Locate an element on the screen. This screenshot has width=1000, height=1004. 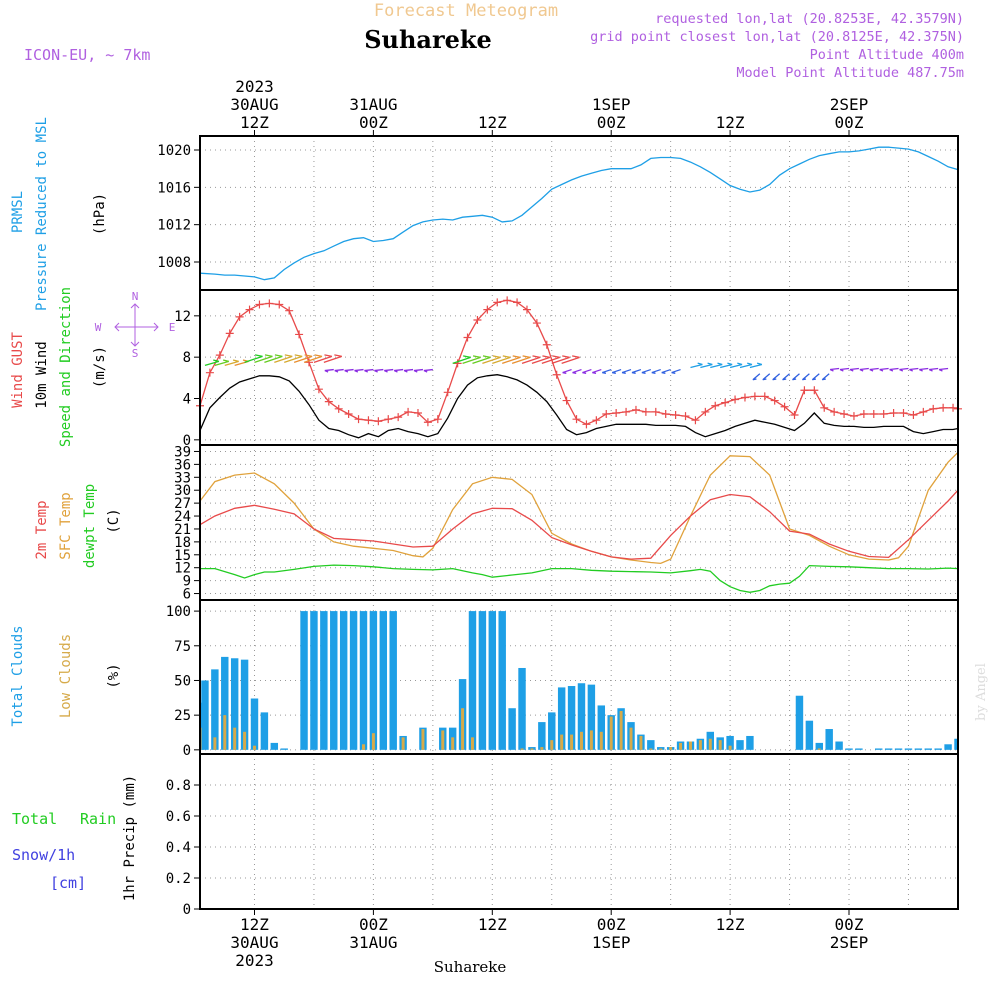
time-label-bottom: 1SEP is located at coordinates (611, 942).